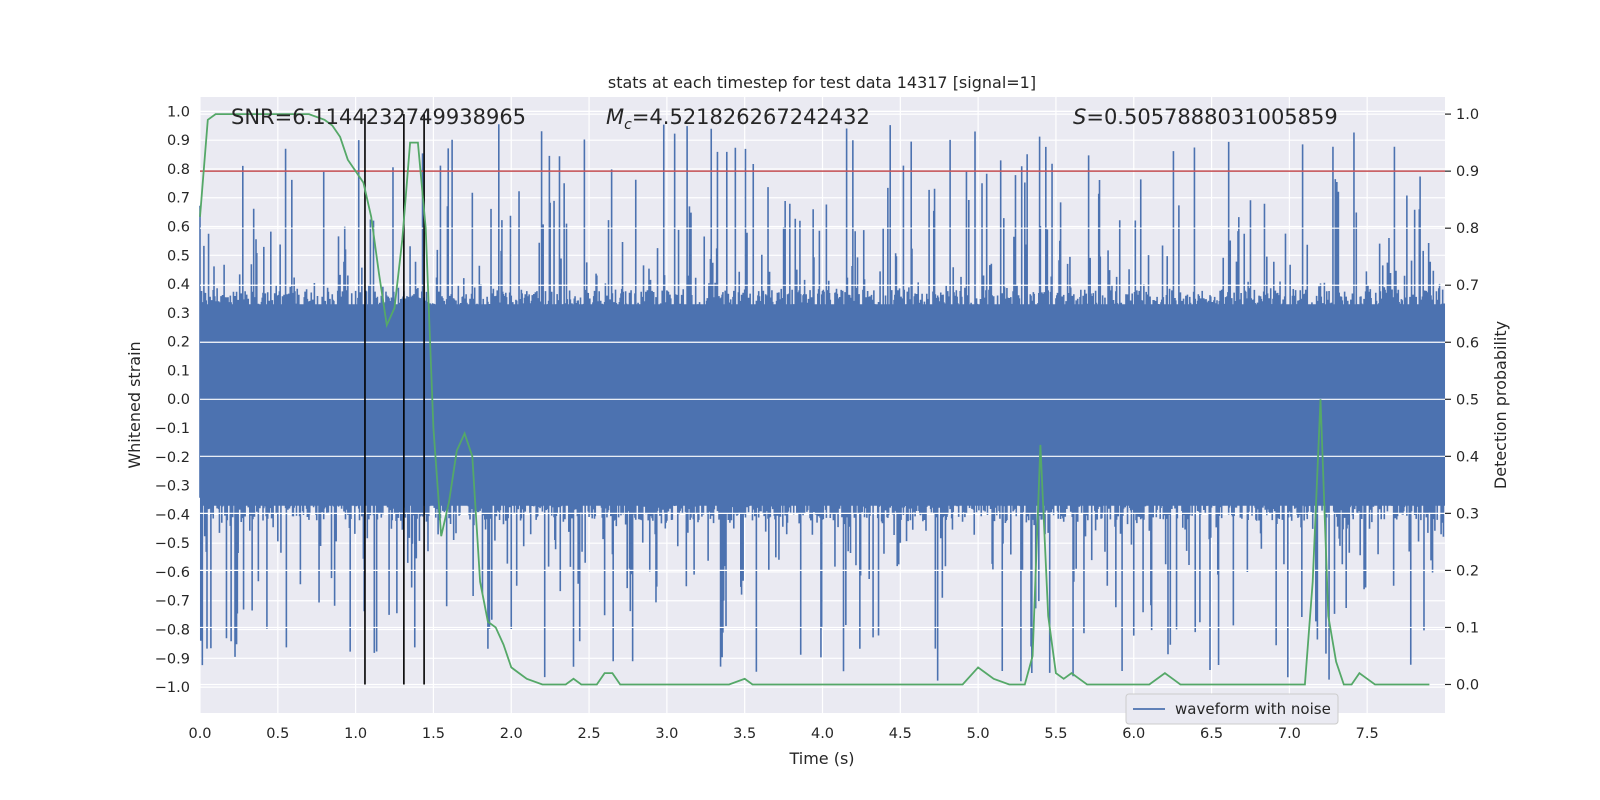 This screenshot has height=800, width=1600. Describe the element at coordinates (1211, 117) in the screenshot. I see `s-value: =0.5057888031005859` at that location.